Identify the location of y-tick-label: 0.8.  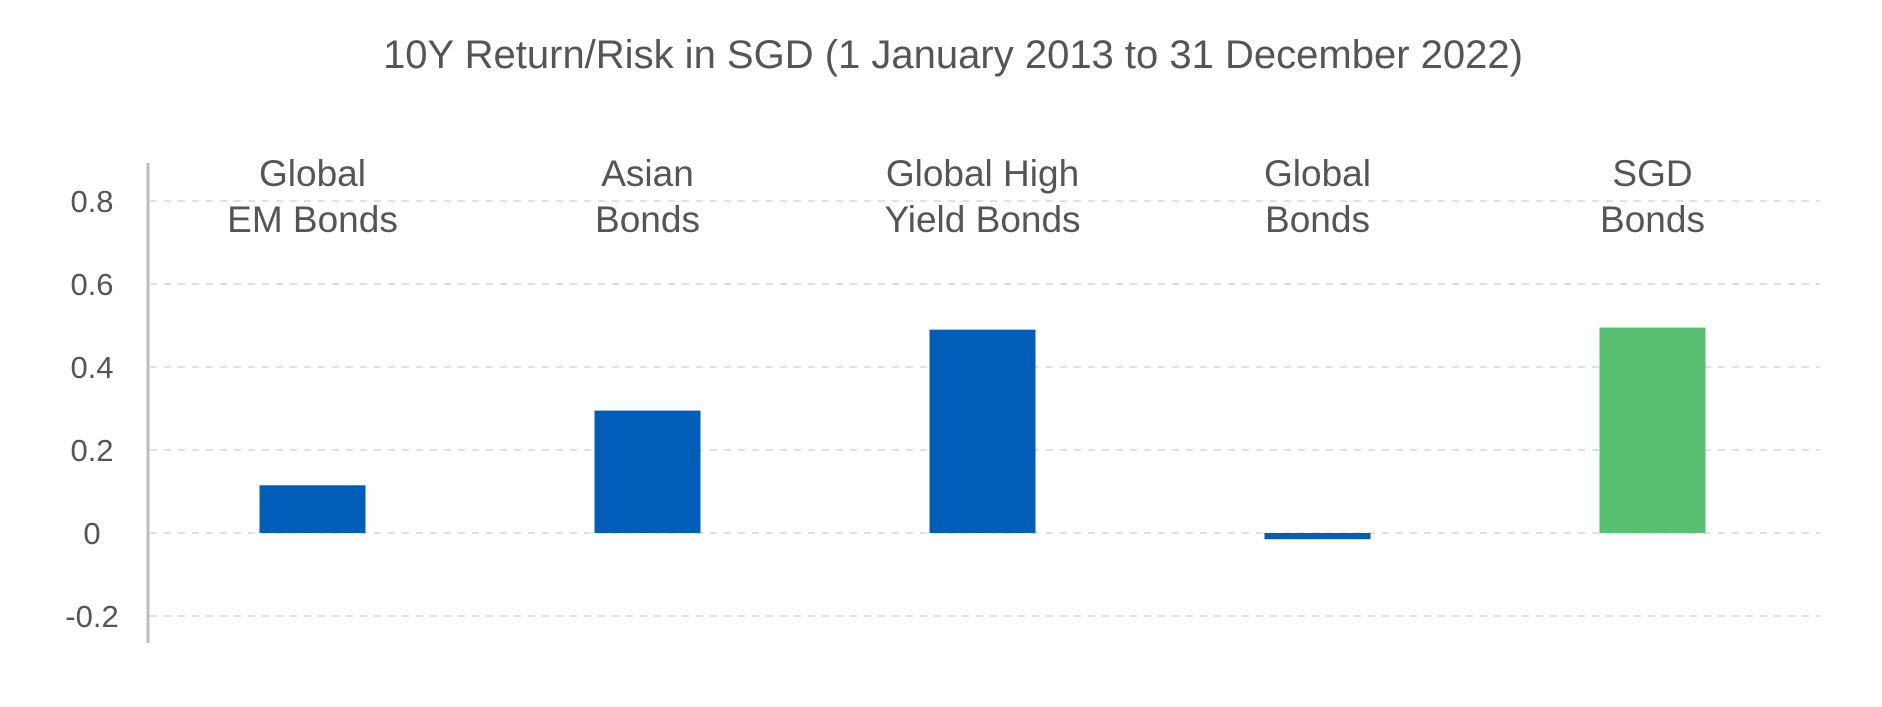
(91, 201).